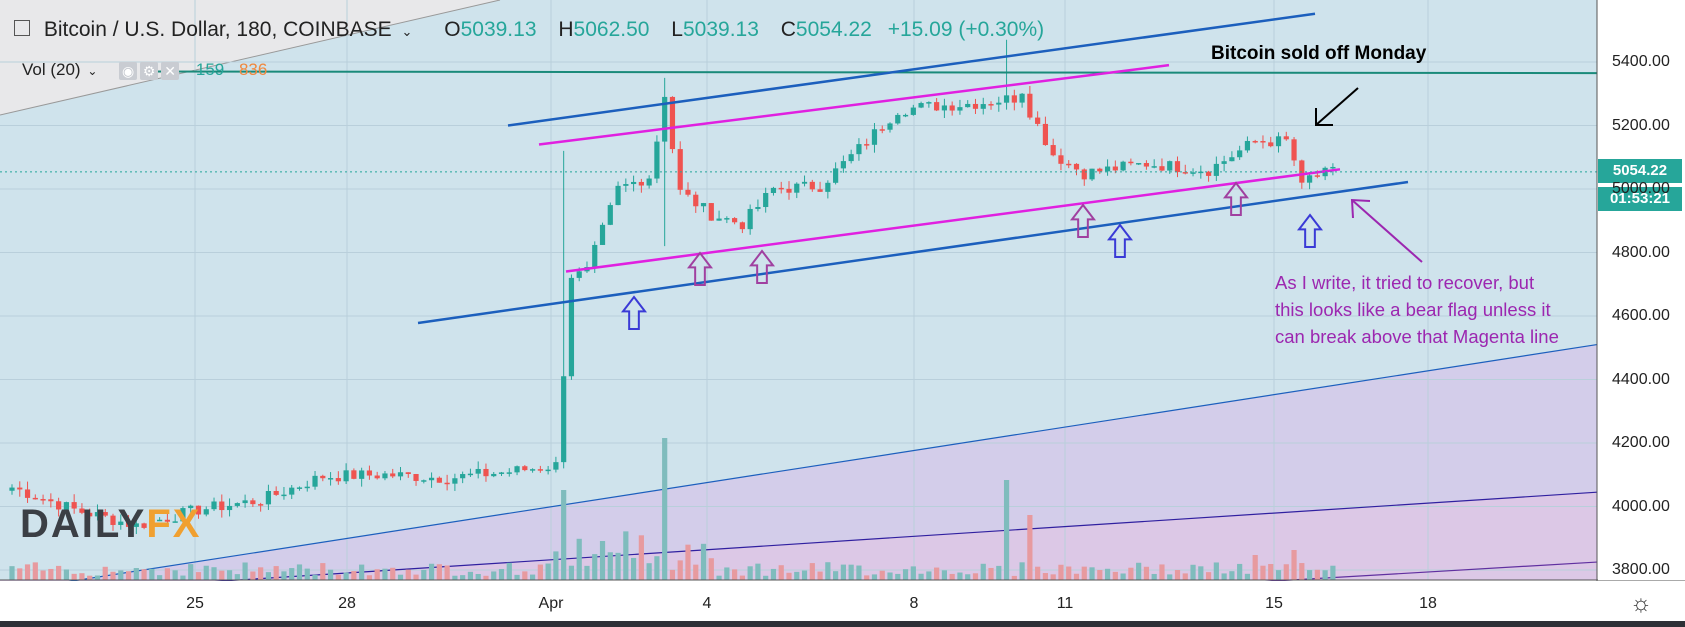  I want to click on note-line: As I write, it tried to recover, but, so click(1405, 282).